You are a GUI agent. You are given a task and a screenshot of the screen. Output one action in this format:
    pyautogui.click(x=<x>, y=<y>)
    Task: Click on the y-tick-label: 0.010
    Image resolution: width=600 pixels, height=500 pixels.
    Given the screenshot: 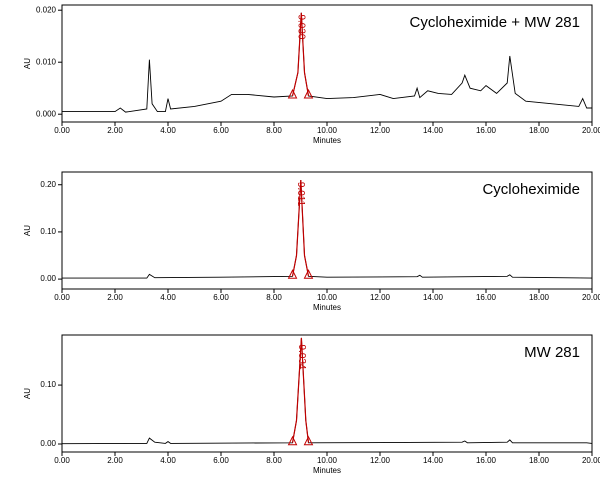 What is the action you would take?
    pyautogui.click(x=46, y=61)
    